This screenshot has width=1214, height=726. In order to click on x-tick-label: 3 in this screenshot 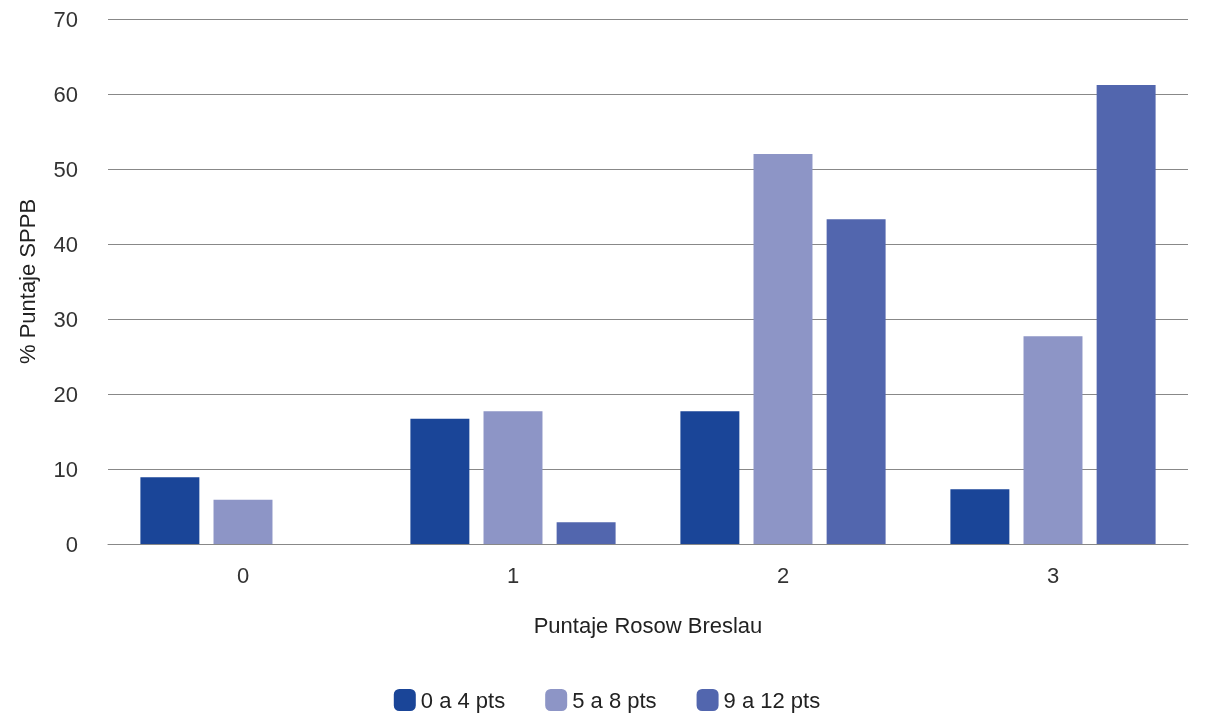, I will do `click(1053, 575)`.